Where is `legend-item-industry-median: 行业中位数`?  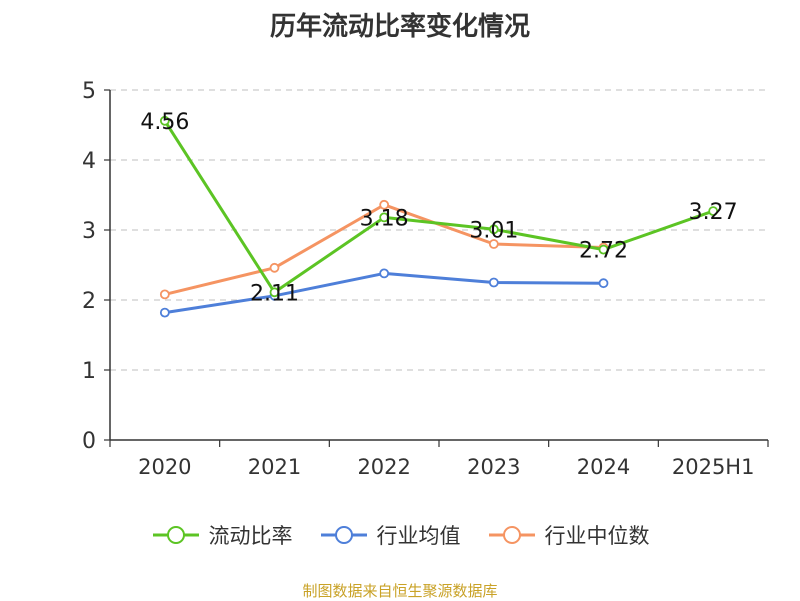
legend-item-industry-median: 行业中位数 is located at coordinates (568, 535).